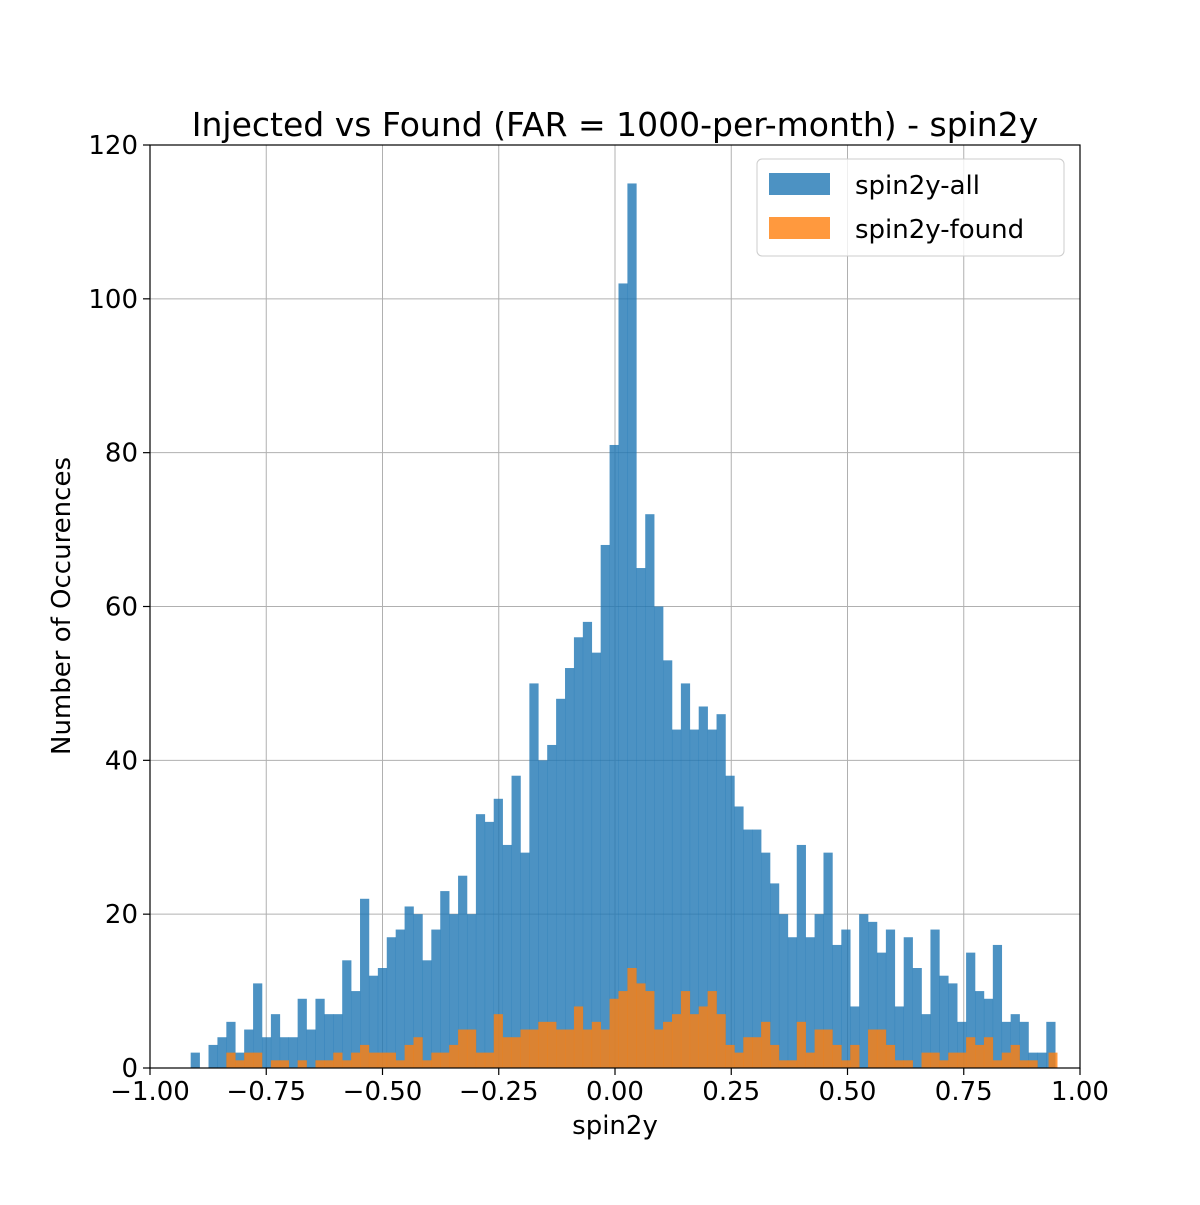 The height and width of the screenshot is (1205, 1200). What do you see at coordinates (129, 1069) in the screenshot?
I see `y-tick-label: 0` at bounding box center [129, 1069].